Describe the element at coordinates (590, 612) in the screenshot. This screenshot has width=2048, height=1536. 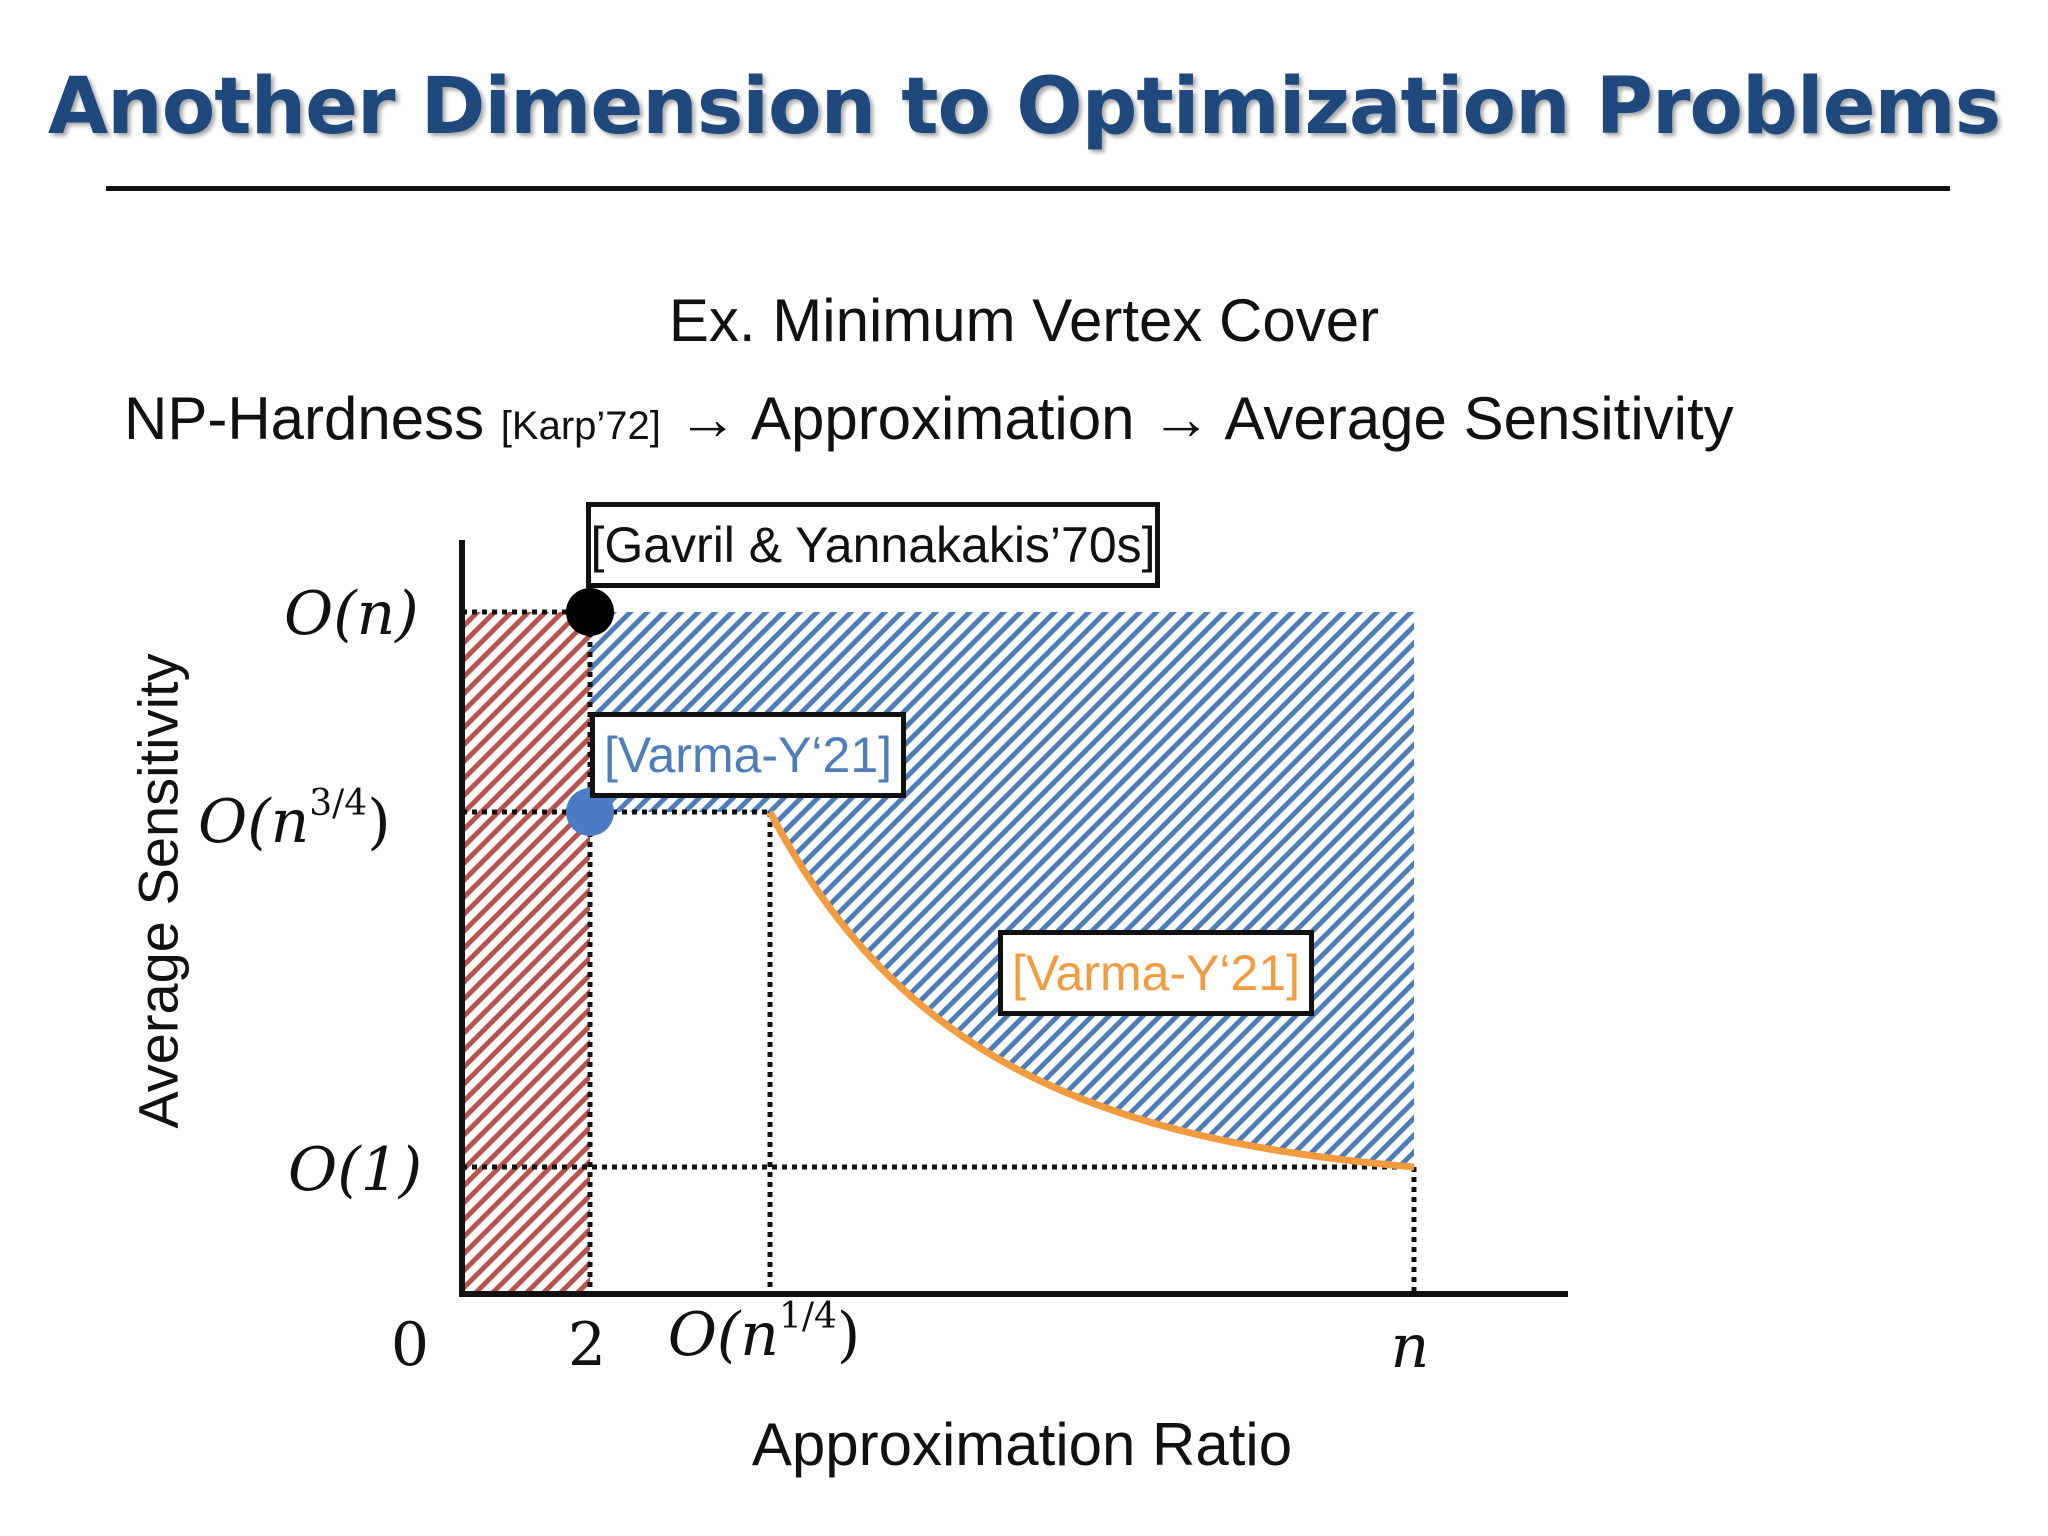
I see `gavril-point` at that location.